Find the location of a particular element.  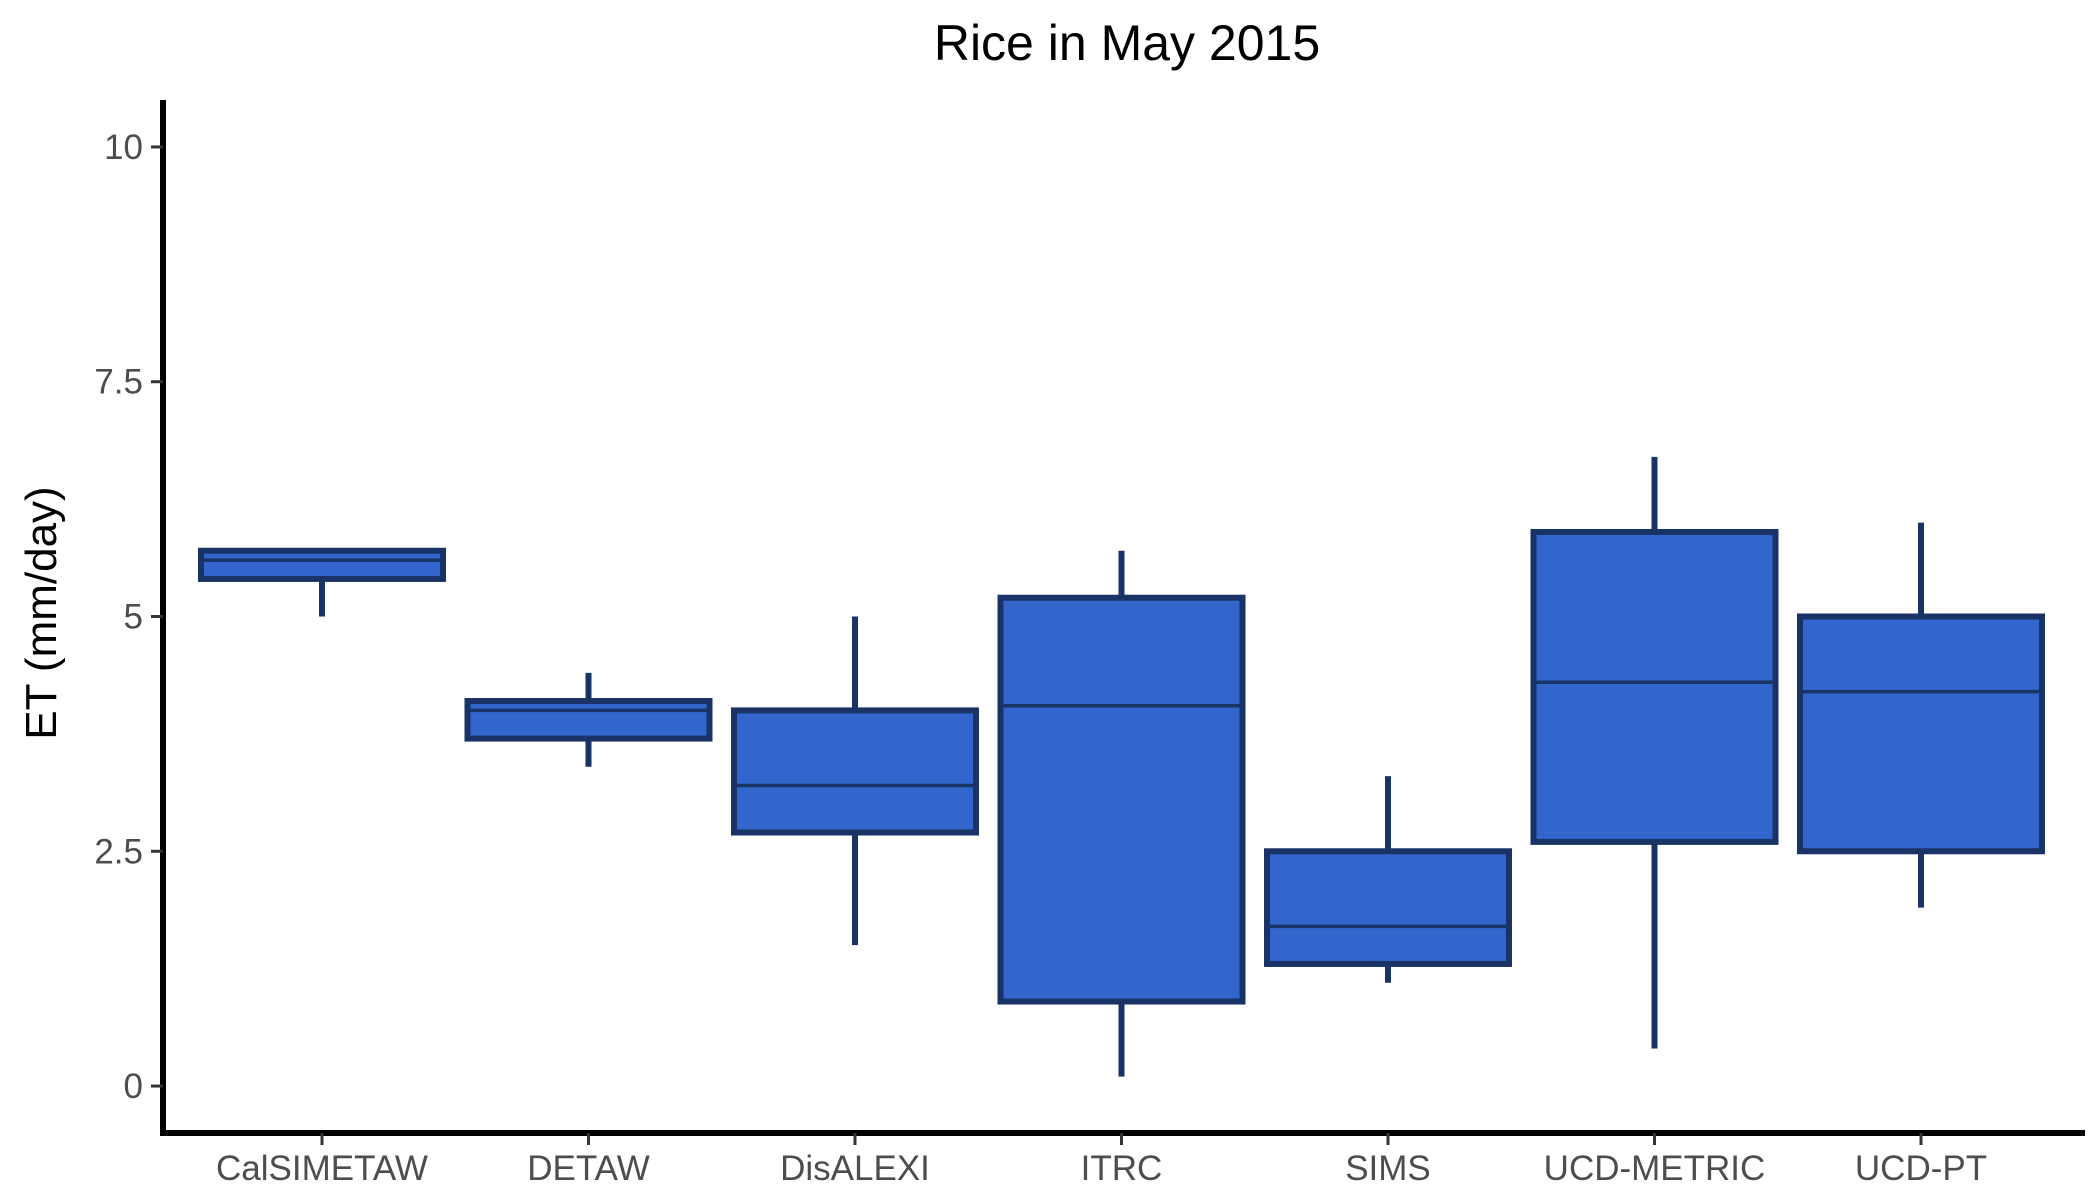

x-tick-label: SIMS is located at coordinates (1388, 1168).